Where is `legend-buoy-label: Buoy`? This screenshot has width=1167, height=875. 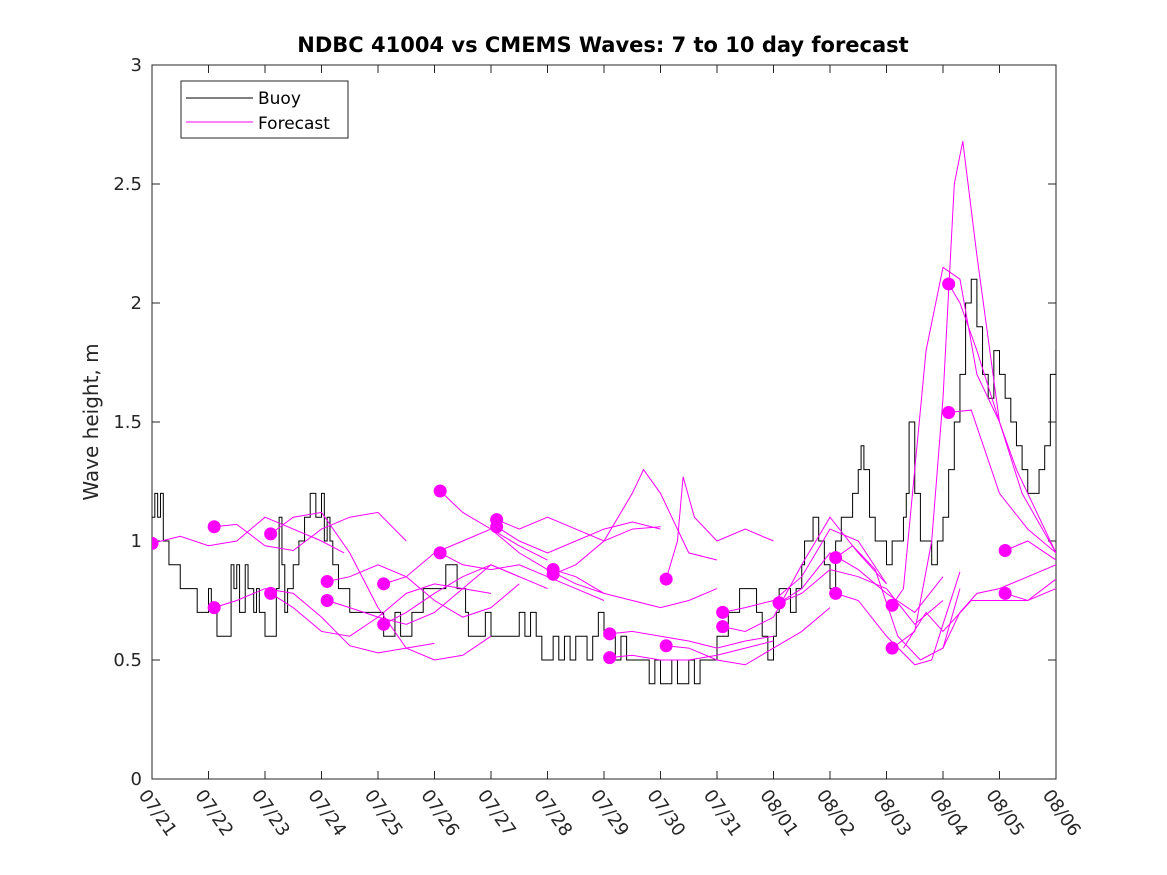 legend-buoy-label: Buoy is located at coordinates (279, 99).